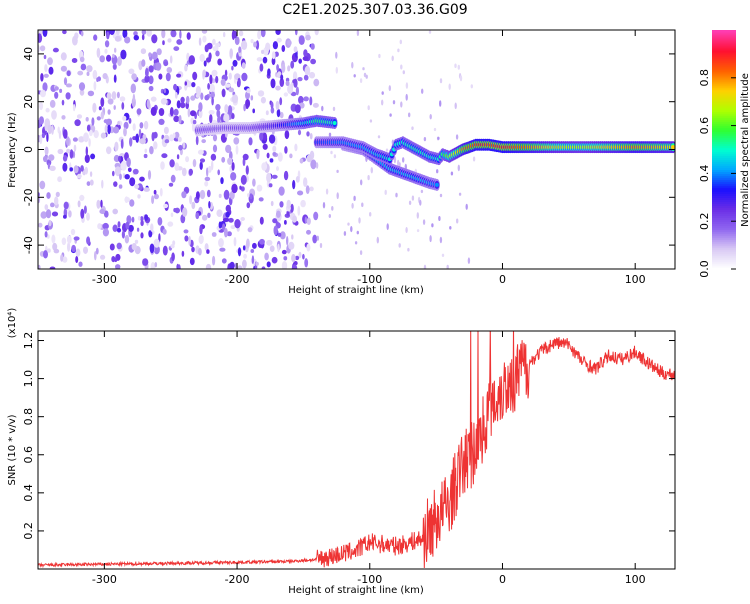 This screenshot has width=750, height=604. What do you see at coordinates (704, 126) in the screenshot?
I see `colorbar-tick-label: 0.6` at bounding box center [704, 126].